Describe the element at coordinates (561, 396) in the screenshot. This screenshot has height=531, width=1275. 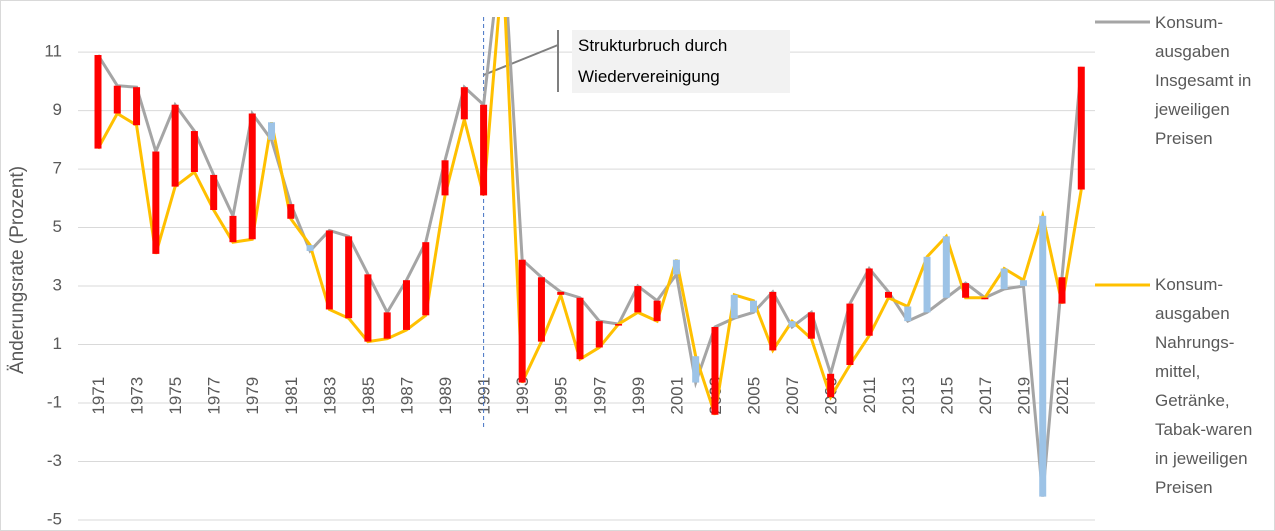
I see `x-tick-label: 1995` at that location.